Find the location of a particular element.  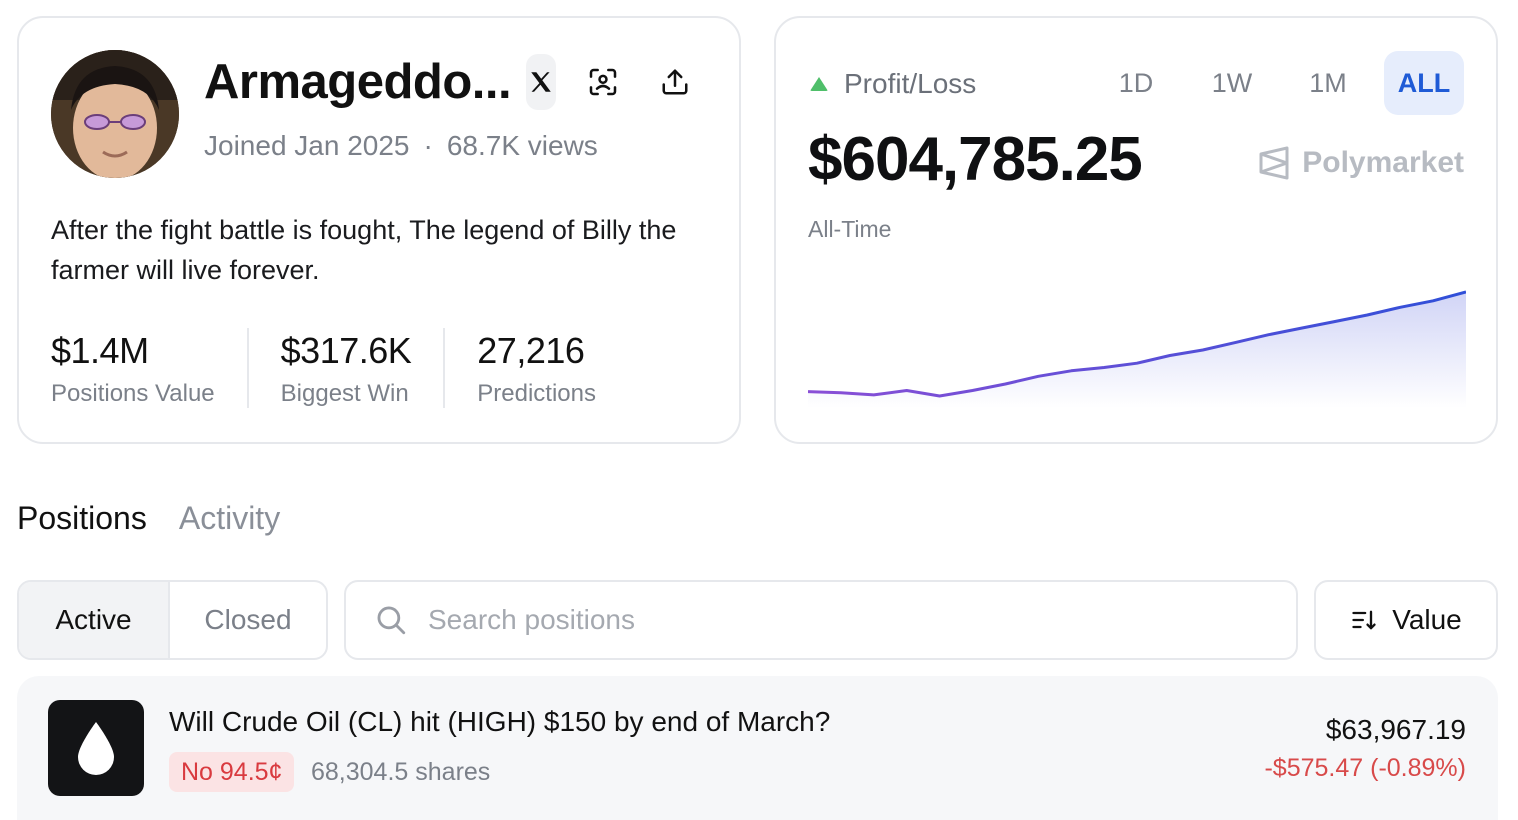

pnl-title: Profit/Loss is located at coordinates (893, 84).